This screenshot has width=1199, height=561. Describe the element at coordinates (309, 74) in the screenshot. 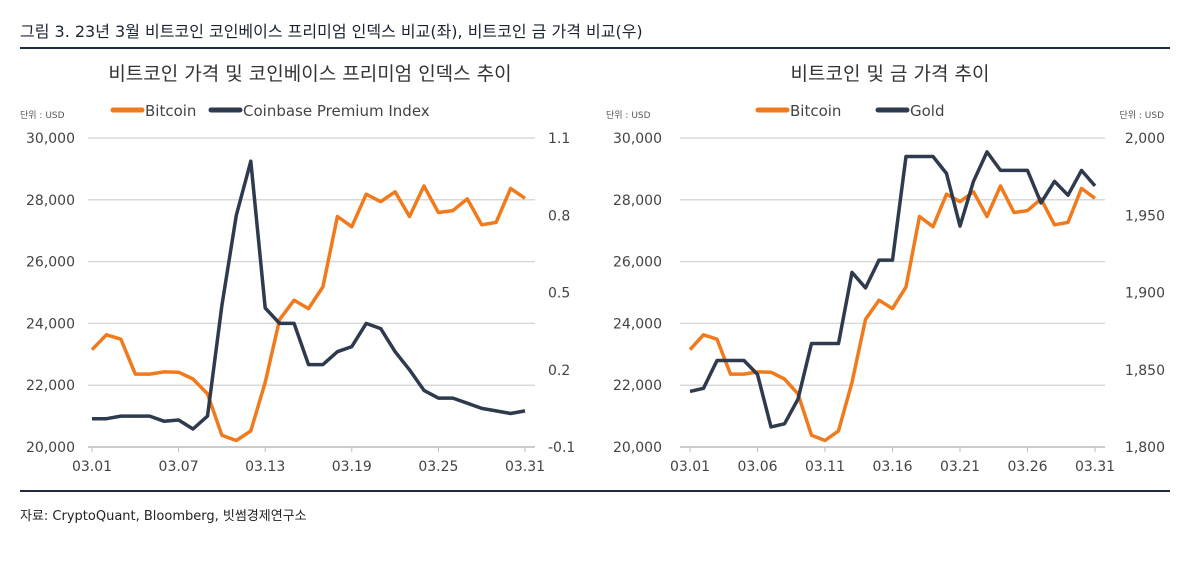

I see `chart-title: 비트코인 가격 및 코인베이스 프리미엄 인덱스 추이` at that location.